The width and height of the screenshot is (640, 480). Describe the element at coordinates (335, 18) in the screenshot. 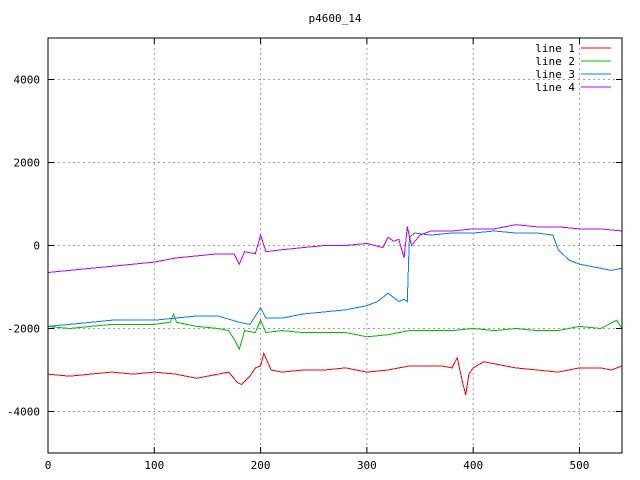

I see `chart-title: p4600_14` at that location.